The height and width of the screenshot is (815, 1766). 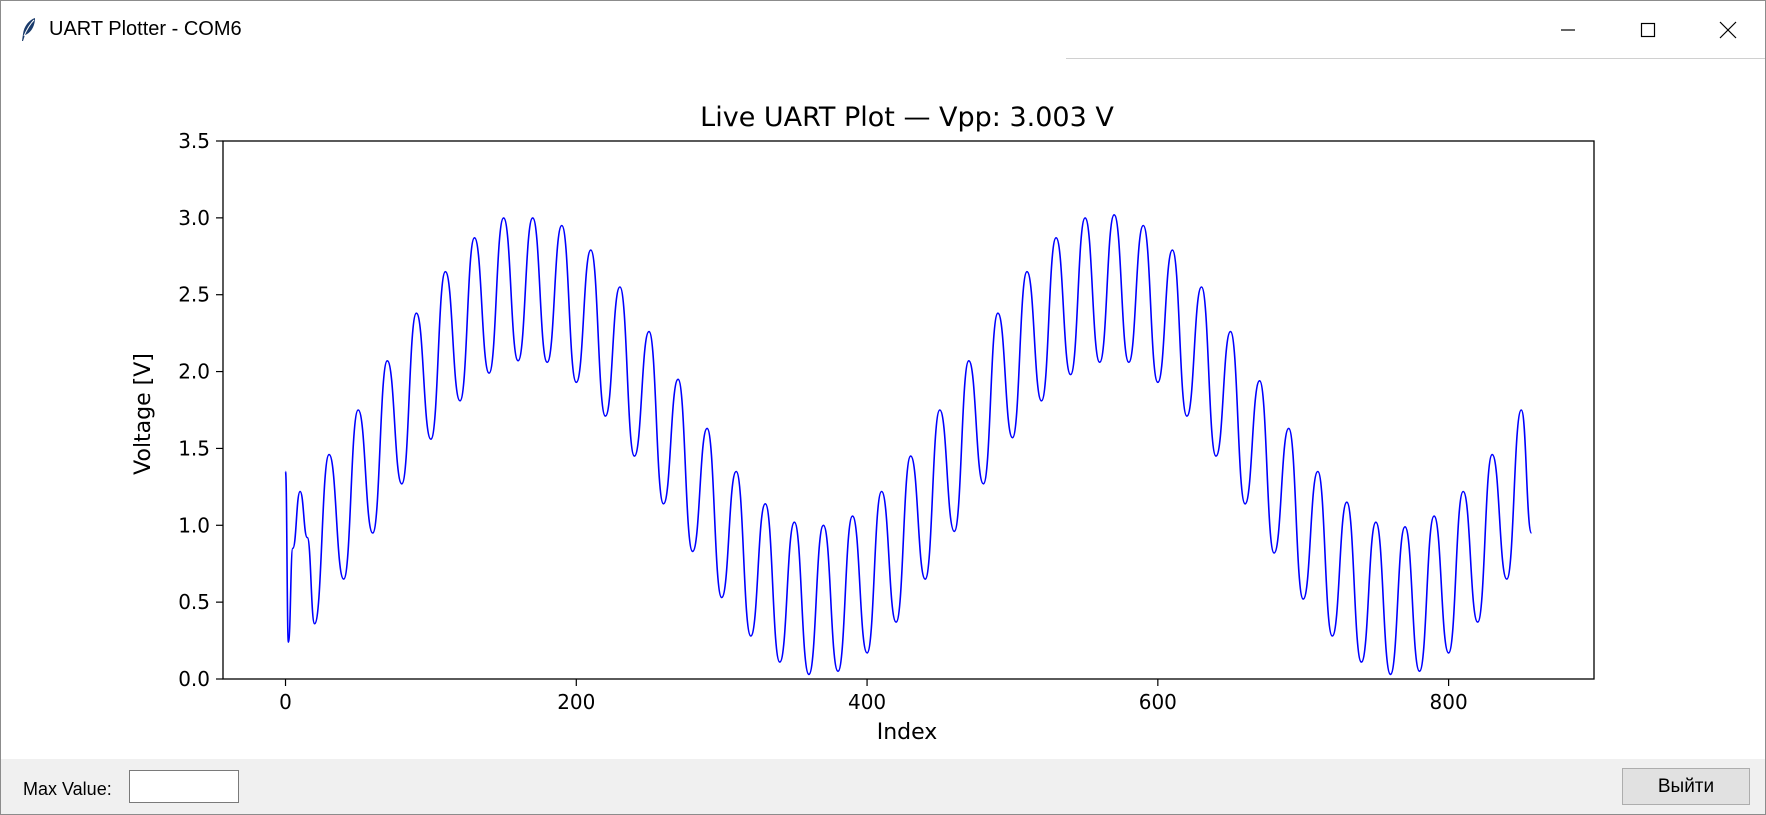 What do you see at coordinates (883, 30) in the screenshot?
I see `title-bar: UART Plotter - COM6` at bounding box center [883, 30].